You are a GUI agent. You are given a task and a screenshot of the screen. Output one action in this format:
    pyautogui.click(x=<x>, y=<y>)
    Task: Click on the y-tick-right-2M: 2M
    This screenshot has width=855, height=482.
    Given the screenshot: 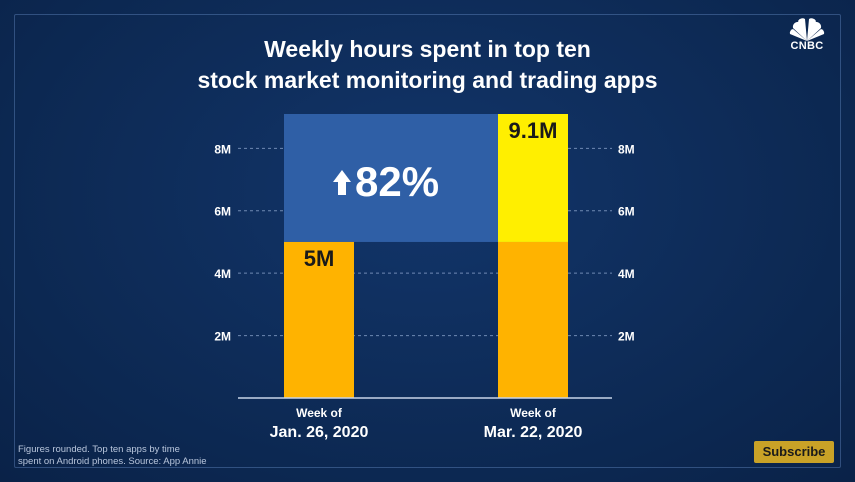 What is the action you would take?
    pyautogui.click(x=626, y=337)
    